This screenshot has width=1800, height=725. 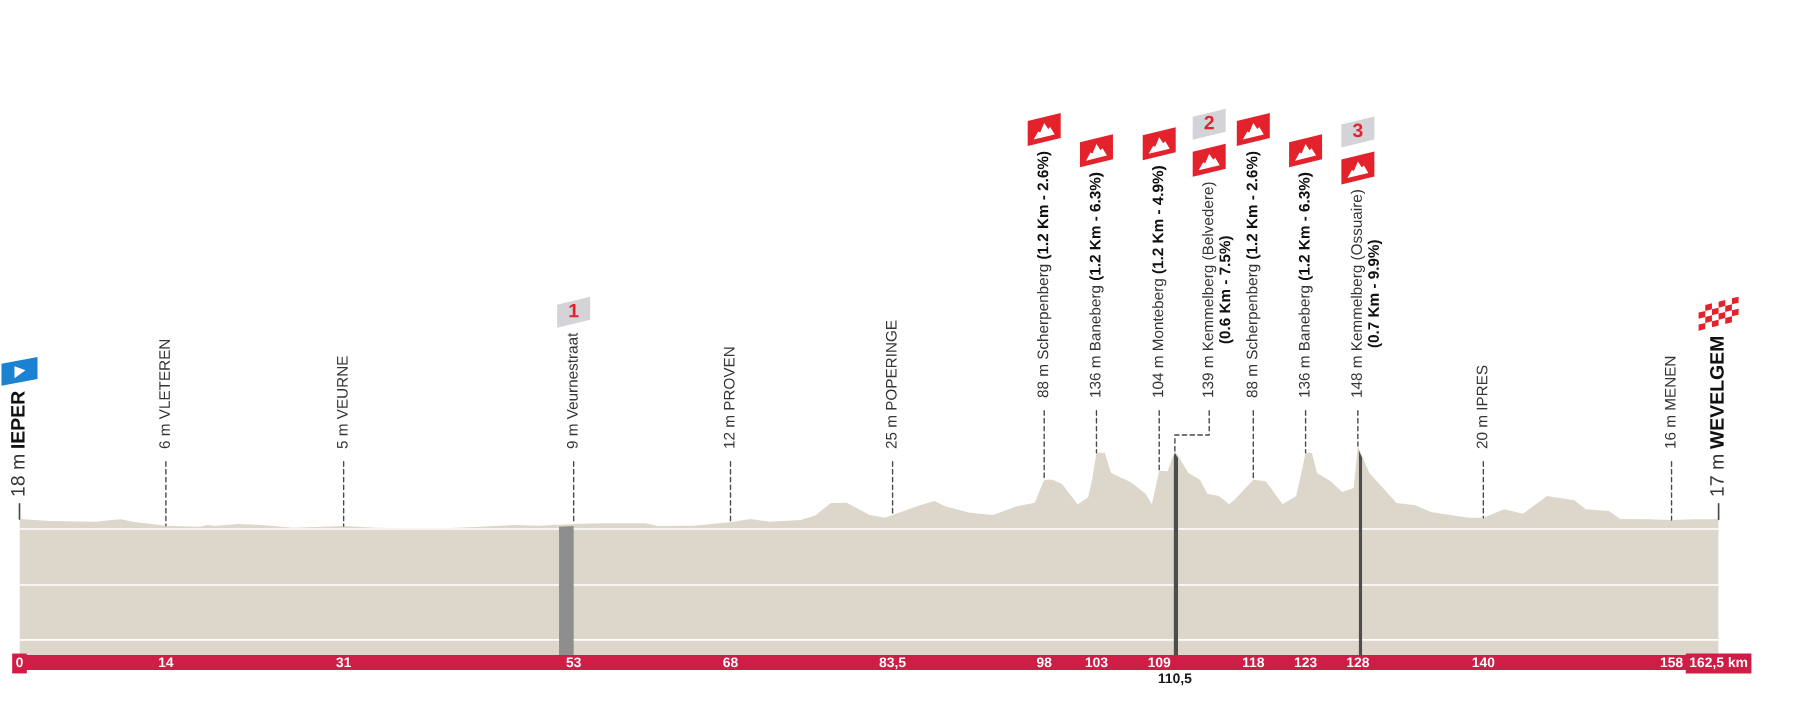 I want to click on x-tick-label: 109, so click(x=1159, y=662).